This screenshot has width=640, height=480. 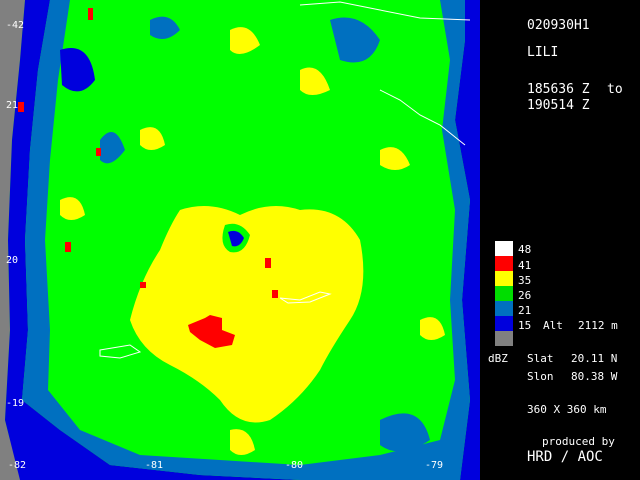 What do you see at coordinates (540, 376) in the screenshot?
I see `slon-label: Slon` at bounding box center [540, 376].